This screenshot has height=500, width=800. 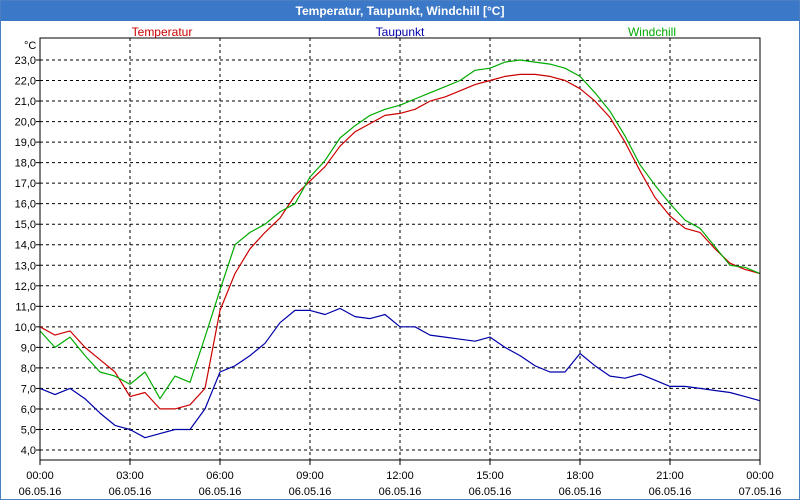 What do you see at coordinates (28, 369) in the screenshot?
I see `y-tick-label: 8,0` at bounding box center [28, 369].